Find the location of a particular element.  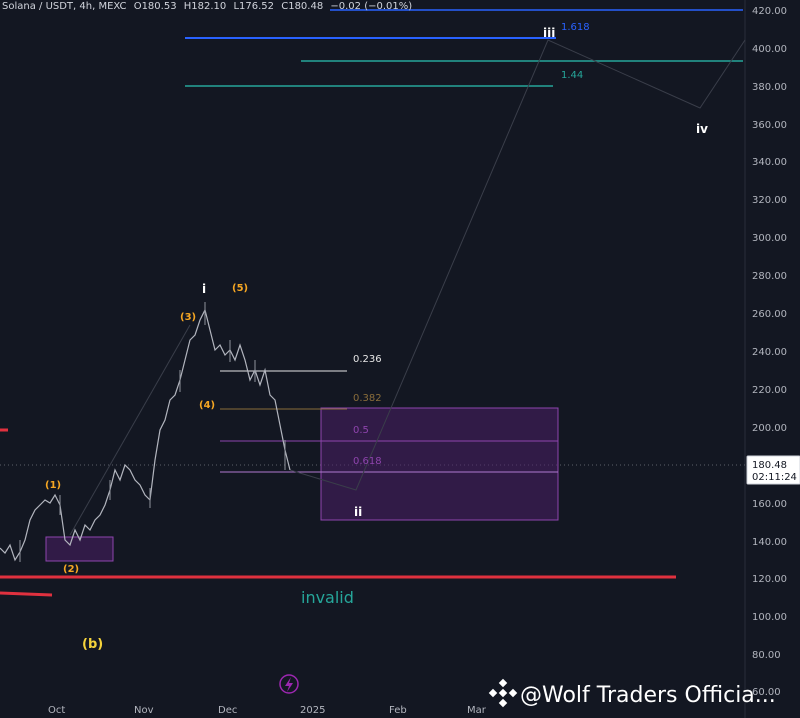

price-tick: 240.00 is located at coordinates (769, 352).